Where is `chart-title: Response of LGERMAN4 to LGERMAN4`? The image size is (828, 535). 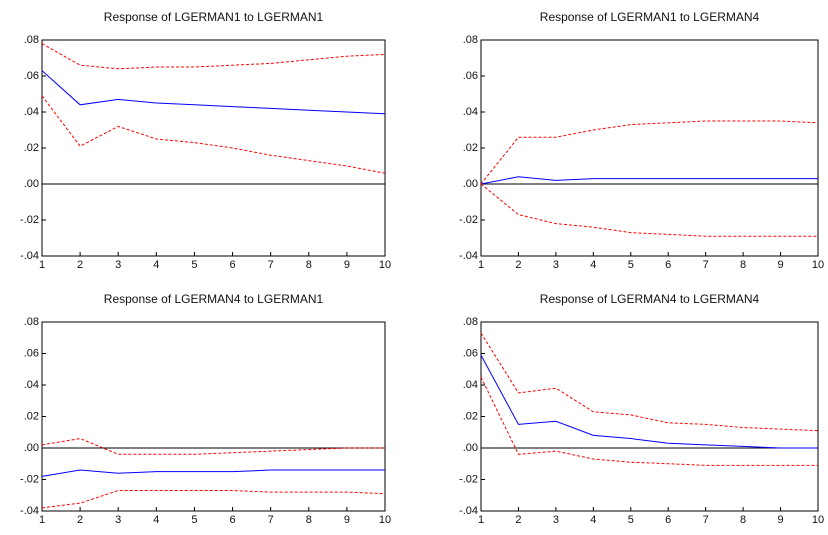
chart-title: Response of LGERMAN4 to LGERMAN4 is located at coordinates (650, 299).